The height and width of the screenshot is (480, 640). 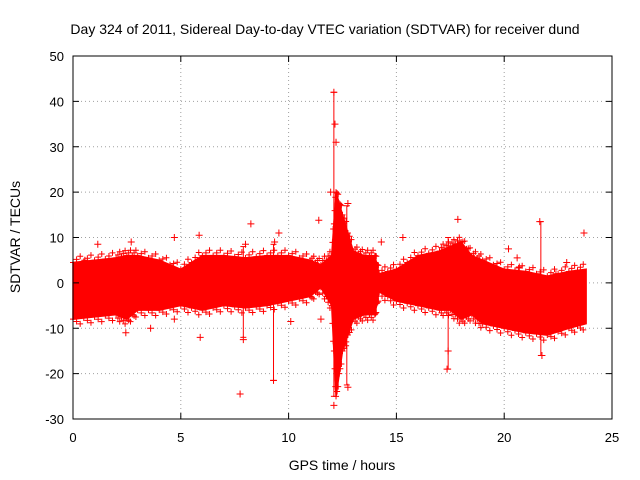 I want to click on y-tick-label: 30, so click(x=57, y=147).